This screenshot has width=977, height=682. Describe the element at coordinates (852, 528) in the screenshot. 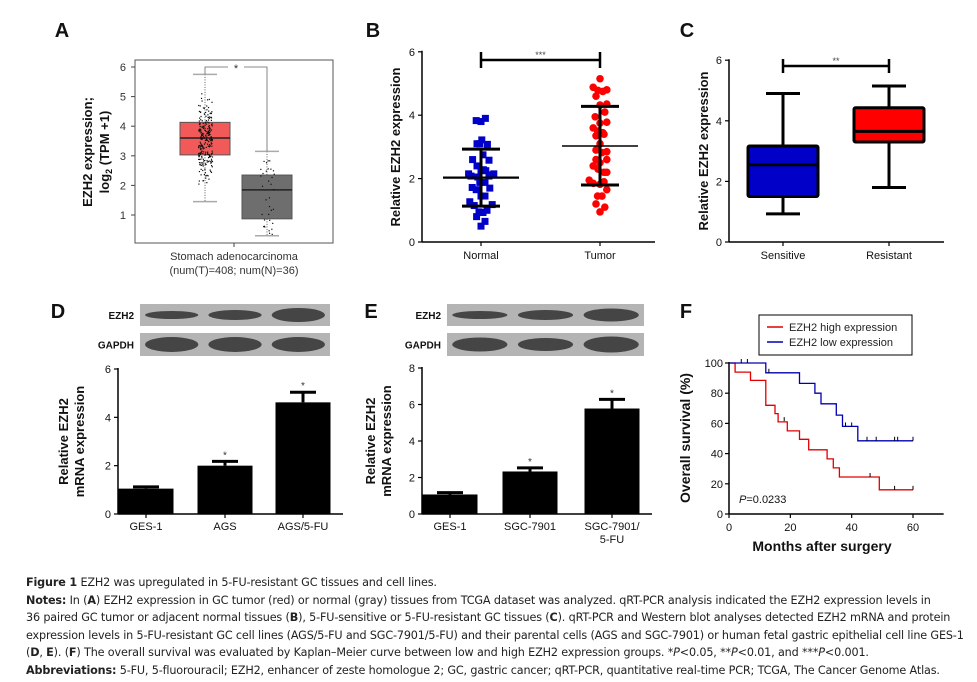

I see `x-tick-label-f: 40` at that location.